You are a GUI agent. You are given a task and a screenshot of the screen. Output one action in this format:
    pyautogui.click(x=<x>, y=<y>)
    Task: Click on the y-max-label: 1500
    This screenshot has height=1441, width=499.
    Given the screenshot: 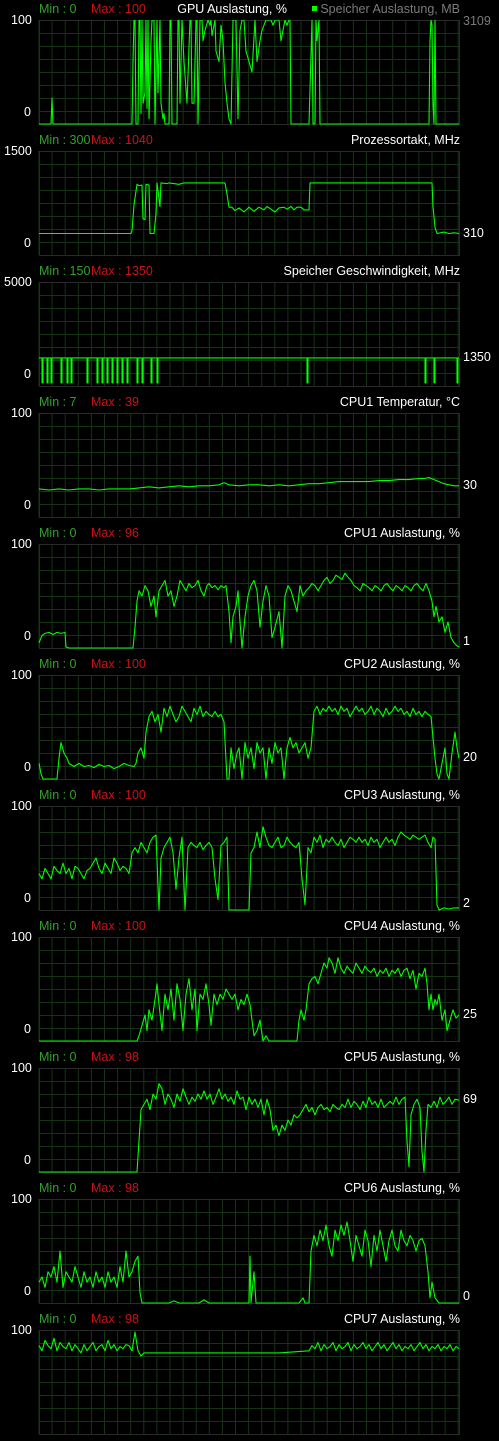 What is the action you would take?
    pyautogui.click(x=18, y=151)
    